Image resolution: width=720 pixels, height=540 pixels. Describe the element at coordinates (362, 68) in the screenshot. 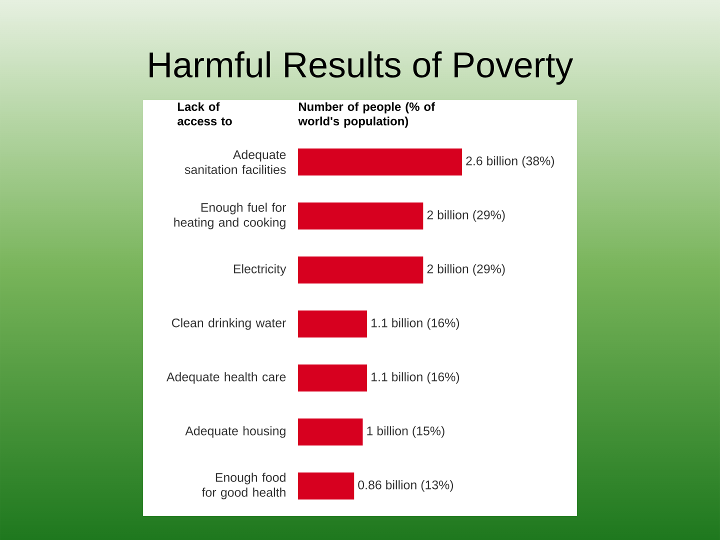

I see `chart-title: Harmful Results of Poverty` at that location.